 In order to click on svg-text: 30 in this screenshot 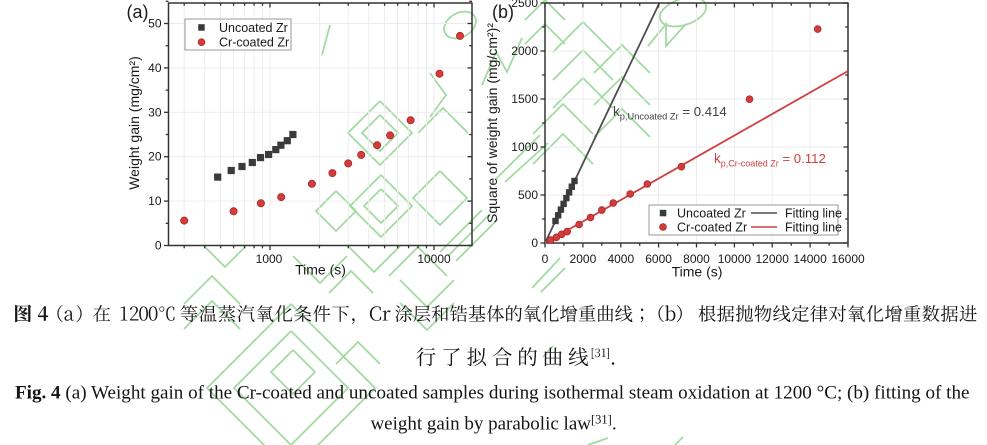, I will do `click(155, 112)`.